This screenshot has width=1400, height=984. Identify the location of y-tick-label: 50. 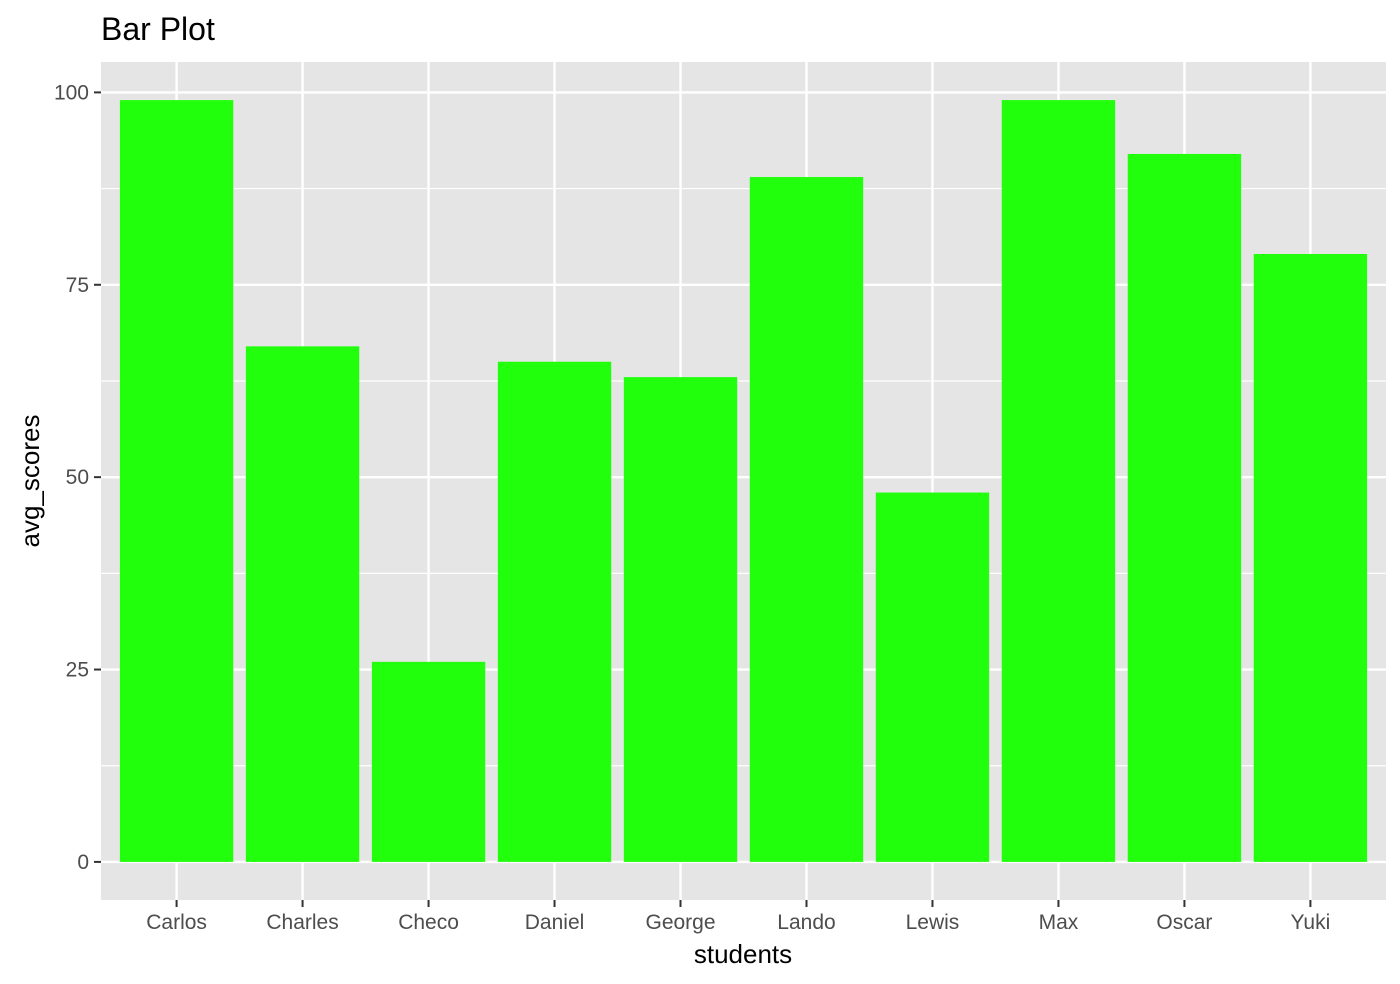
(77, 477).